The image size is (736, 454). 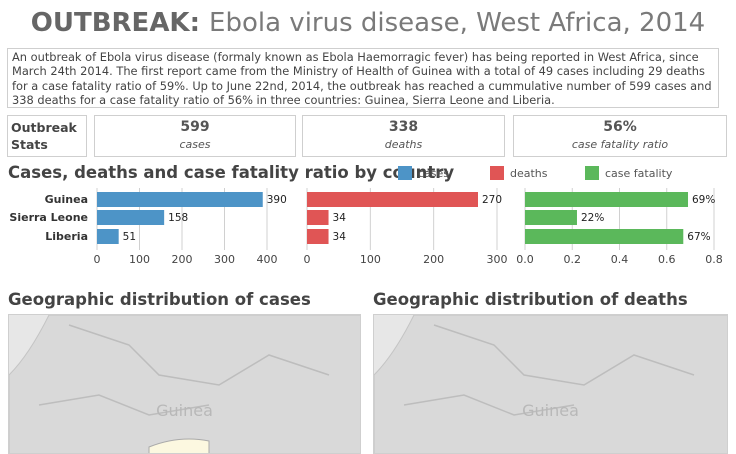 I want to click on stat-deaths-value: 338, so click(x=403, y=127).